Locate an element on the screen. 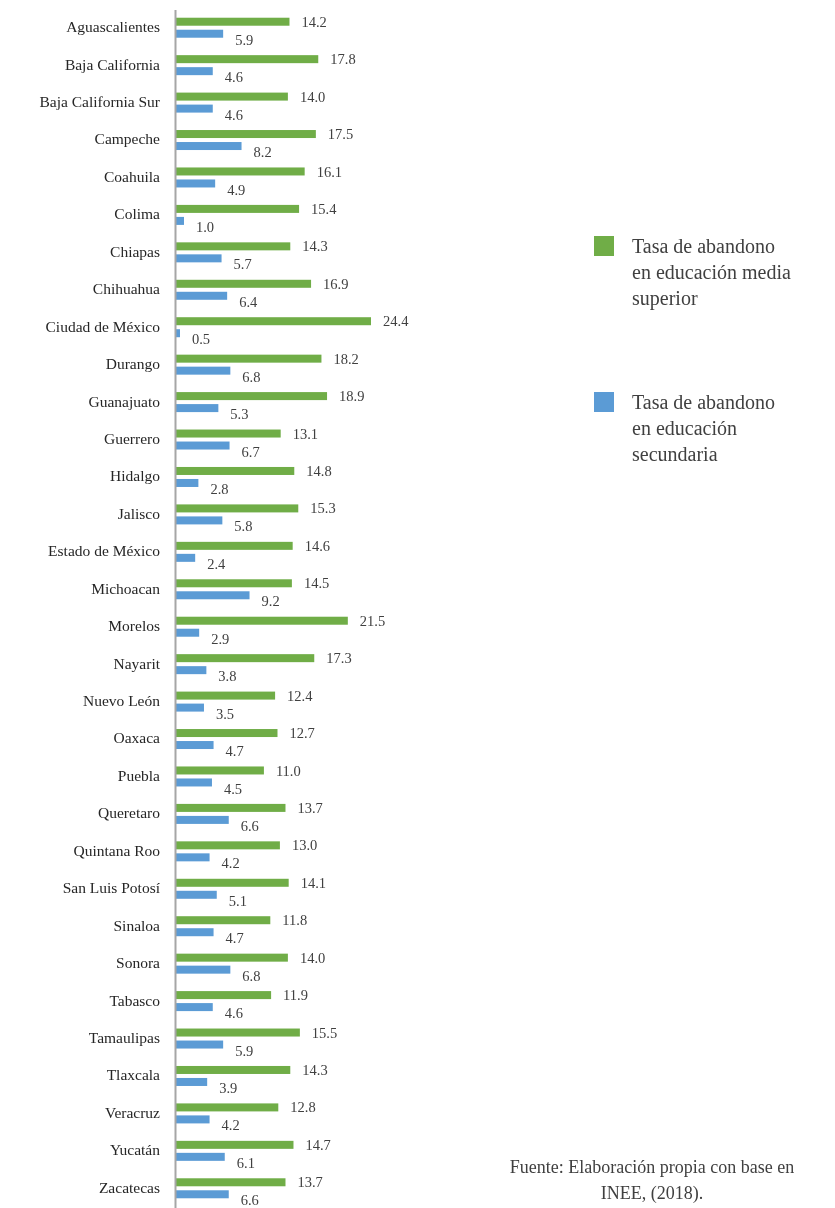  data-label: 24.4 is located at coordinates (396, 321).